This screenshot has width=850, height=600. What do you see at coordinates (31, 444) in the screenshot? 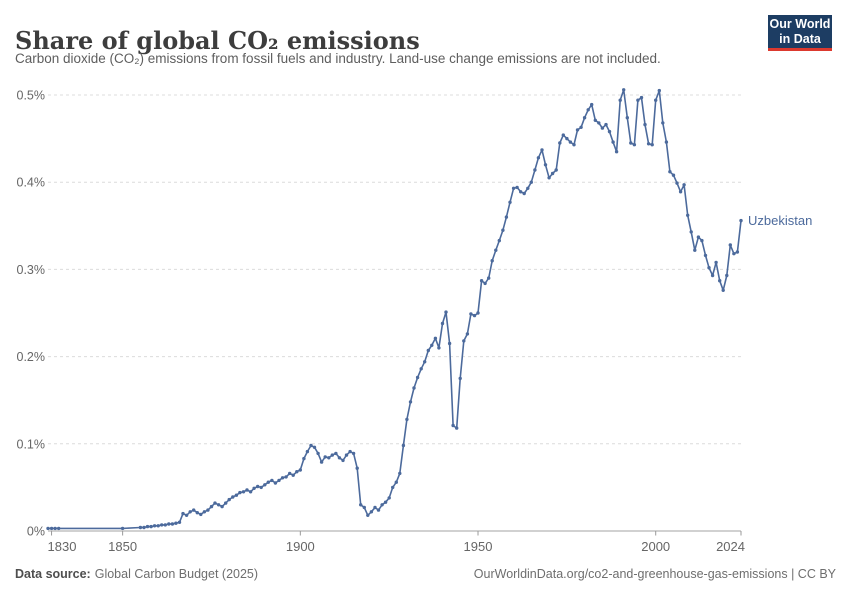
I see `y-tick-label: 0.1%` at bounding box center [31, 444].